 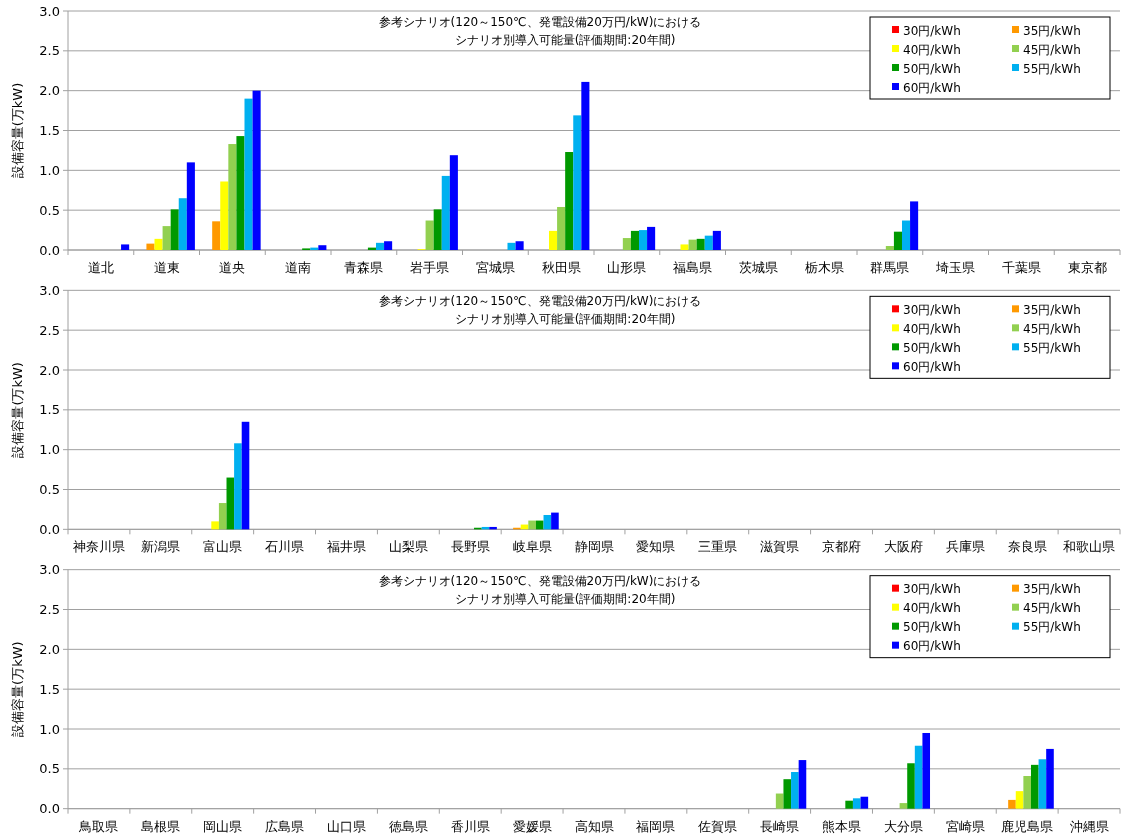 I want to click on x-tick-label: 道南, so click(x=298, y=267).